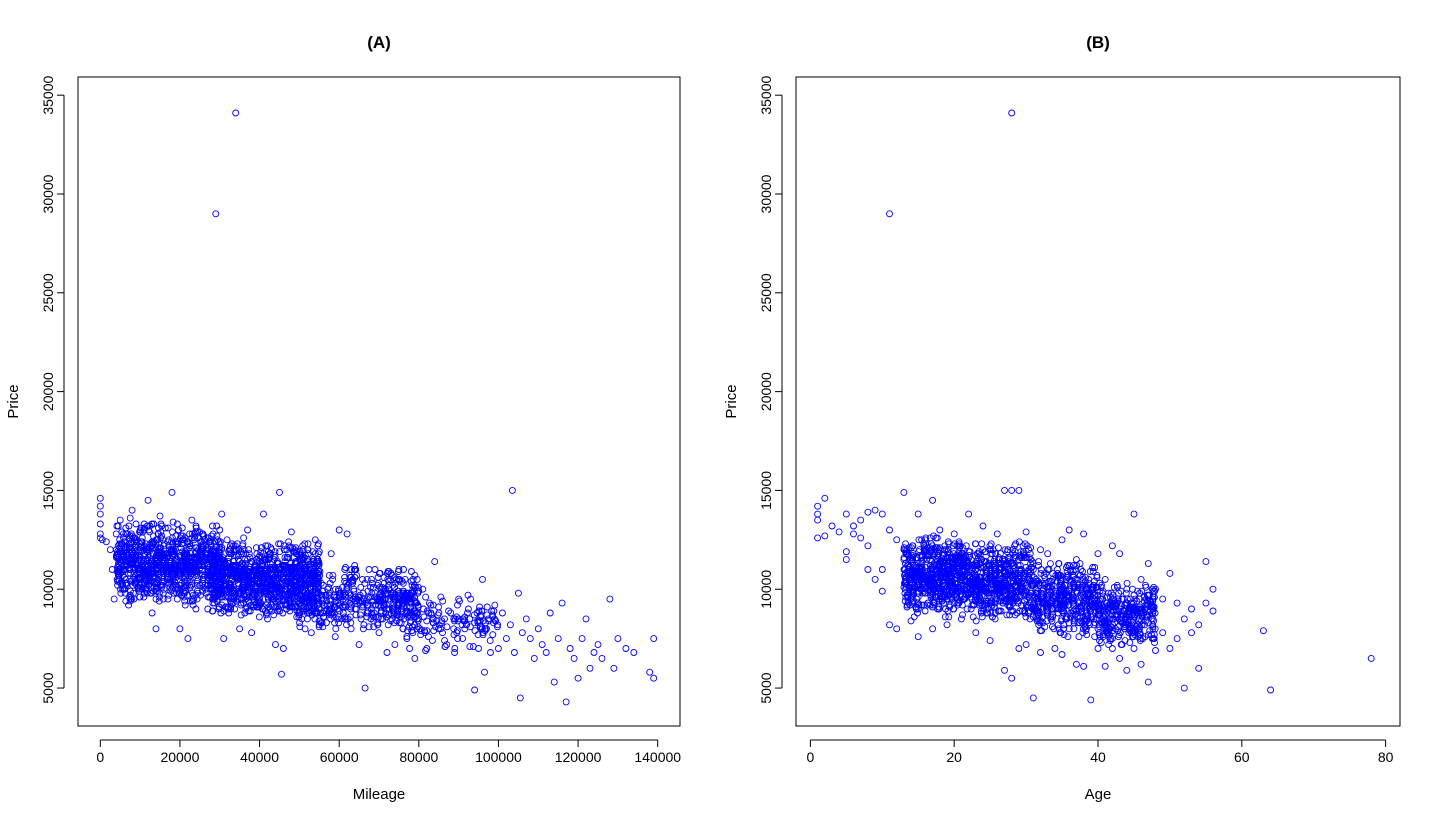 This screenshot has height=823, width=1440. What do you see at coordinates (1386, 757) in the screenshot?
I see `x-tick-label: 80` at bounding box center [1386, 757].